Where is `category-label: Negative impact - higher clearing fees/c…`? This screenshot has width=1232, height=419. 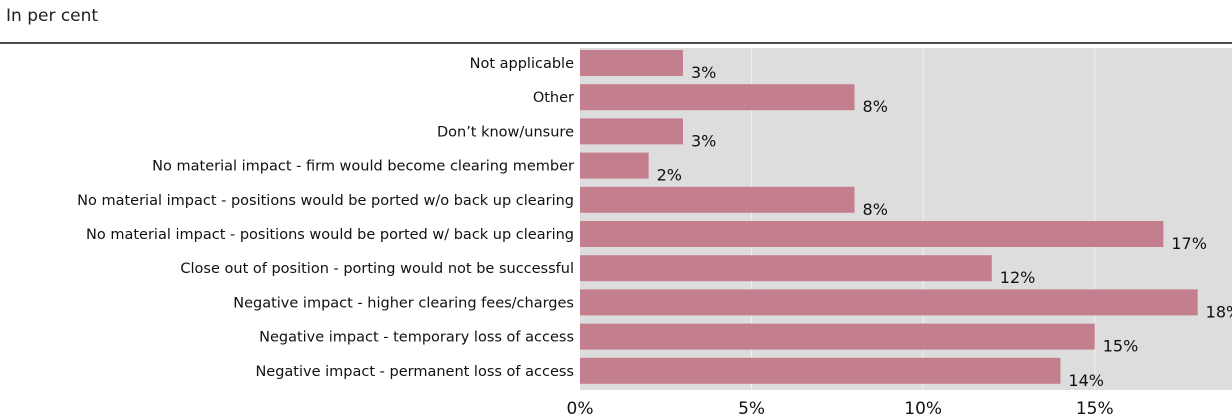
category-label: Negative impact - higher clearing fees/c… is located at coordinates (403, 303).